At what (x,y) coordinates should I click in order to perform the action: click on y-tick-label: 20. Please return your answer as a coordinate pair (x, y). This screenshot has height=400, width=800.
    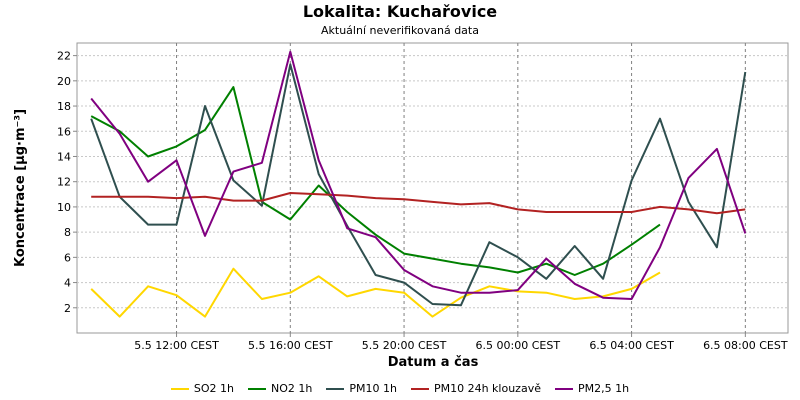
    Looking at the image, I should click on (64, 81).